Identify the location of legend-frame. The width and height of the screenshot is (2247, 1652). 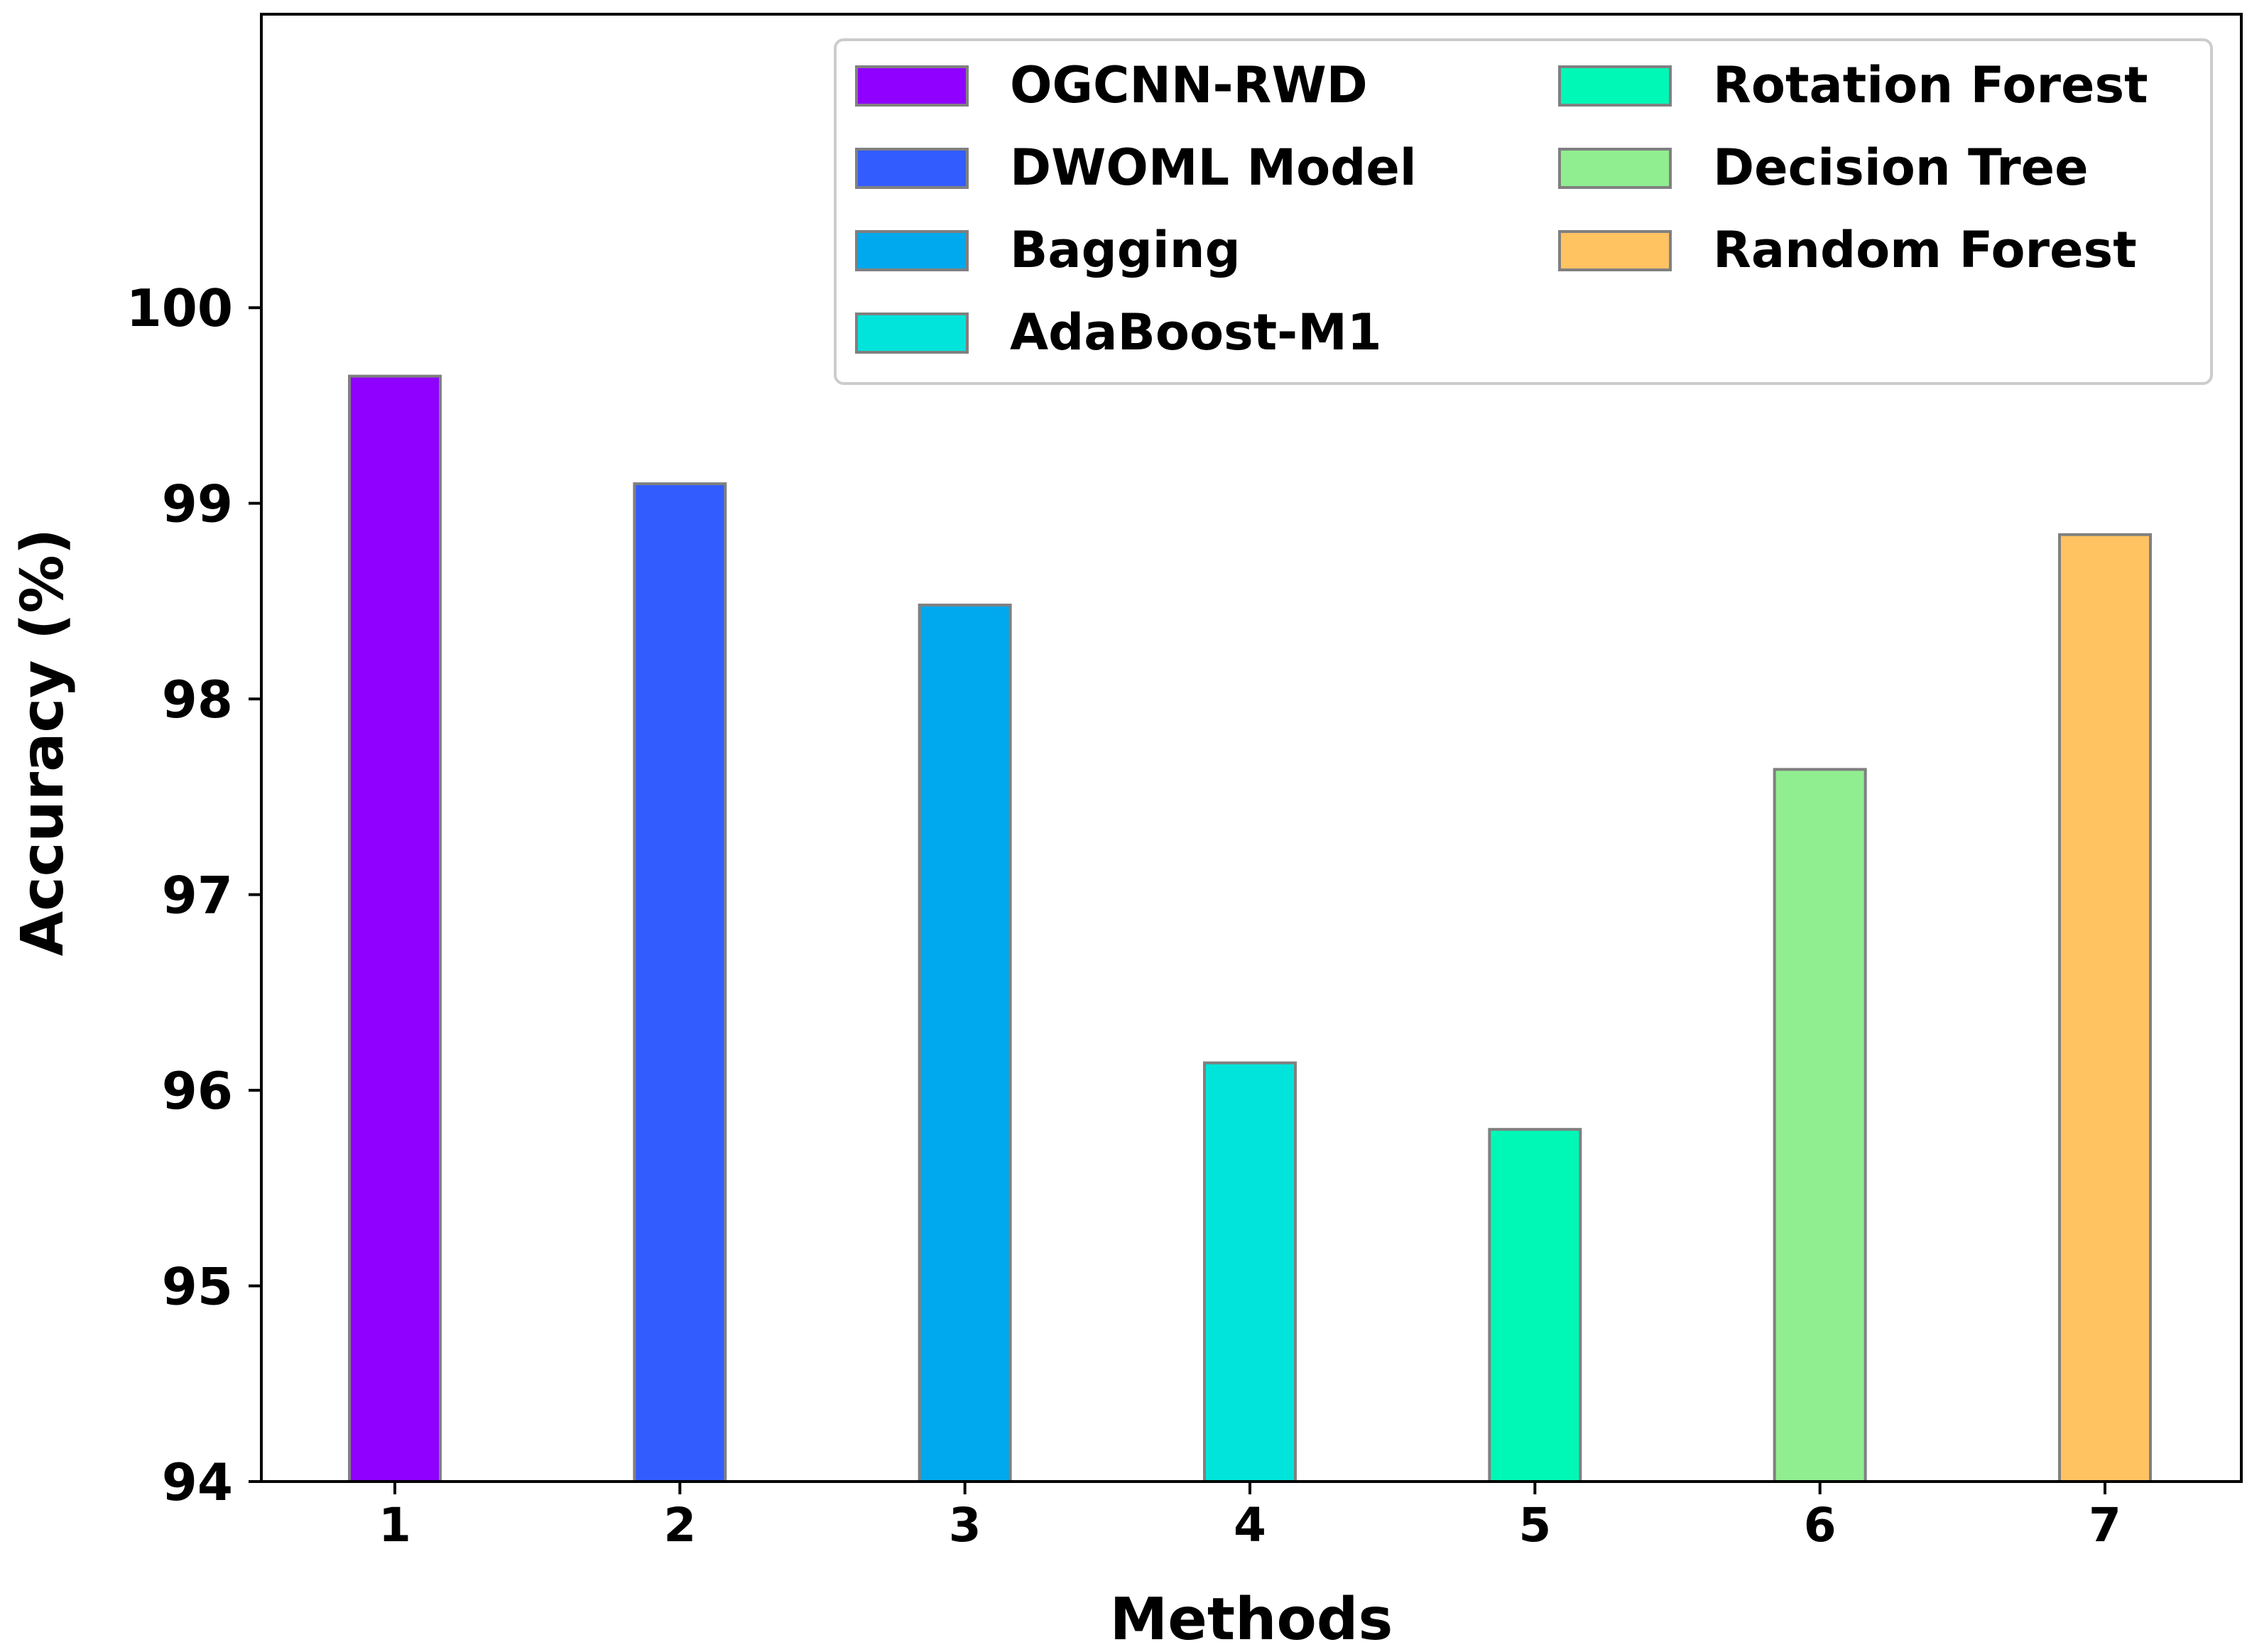
(1523, 211).